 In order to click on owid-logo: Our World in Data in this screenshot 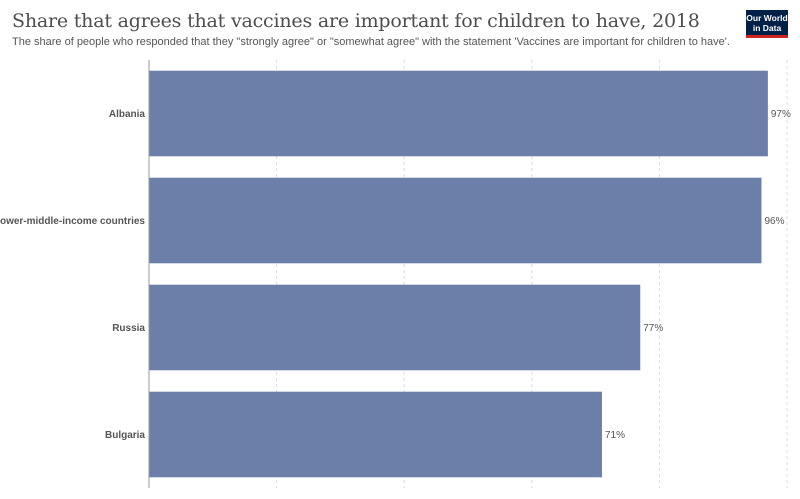, I will do `click(767, 24)`.